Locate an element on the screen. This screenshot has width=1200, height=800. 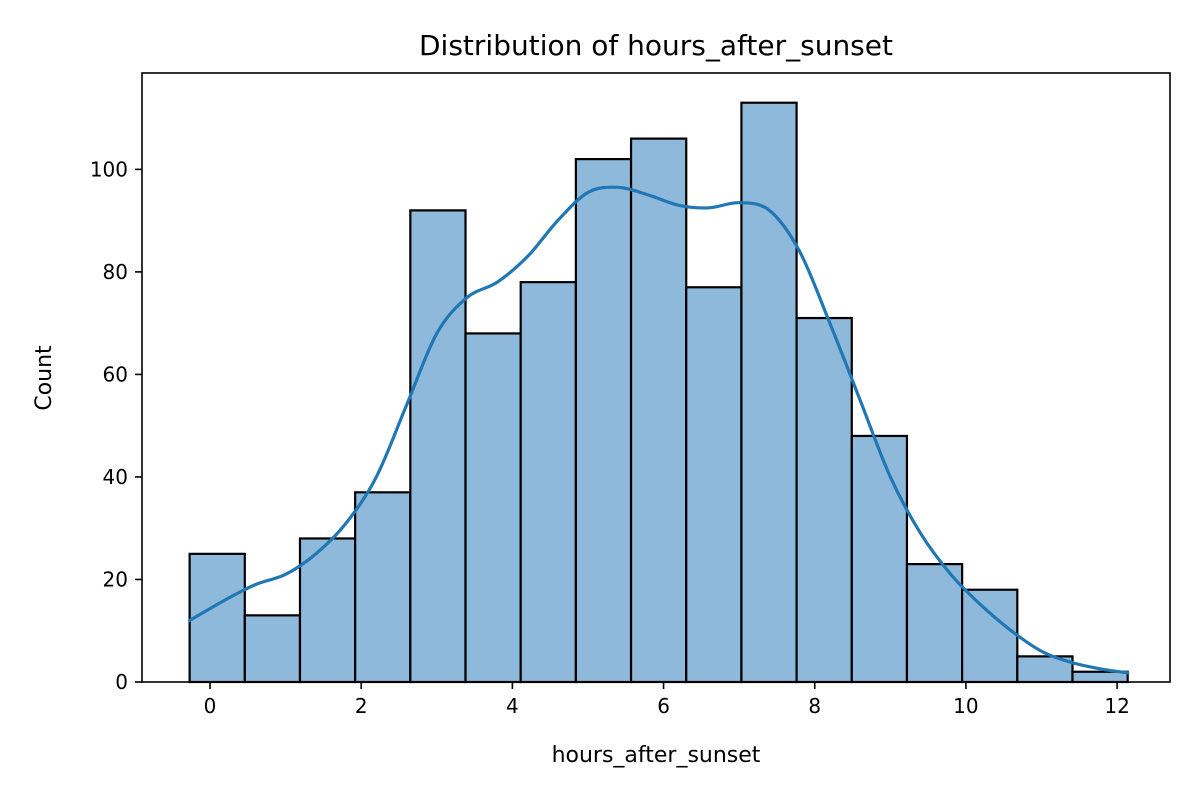
y-tick-label: 100 is located at coordinates (109, 169).